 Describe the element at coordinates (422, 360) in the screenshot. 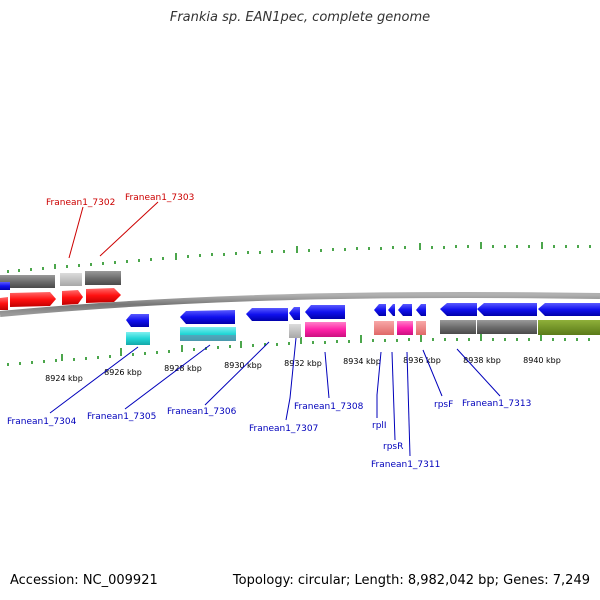

I see `kbp-label: 8936 kbp` at that location.